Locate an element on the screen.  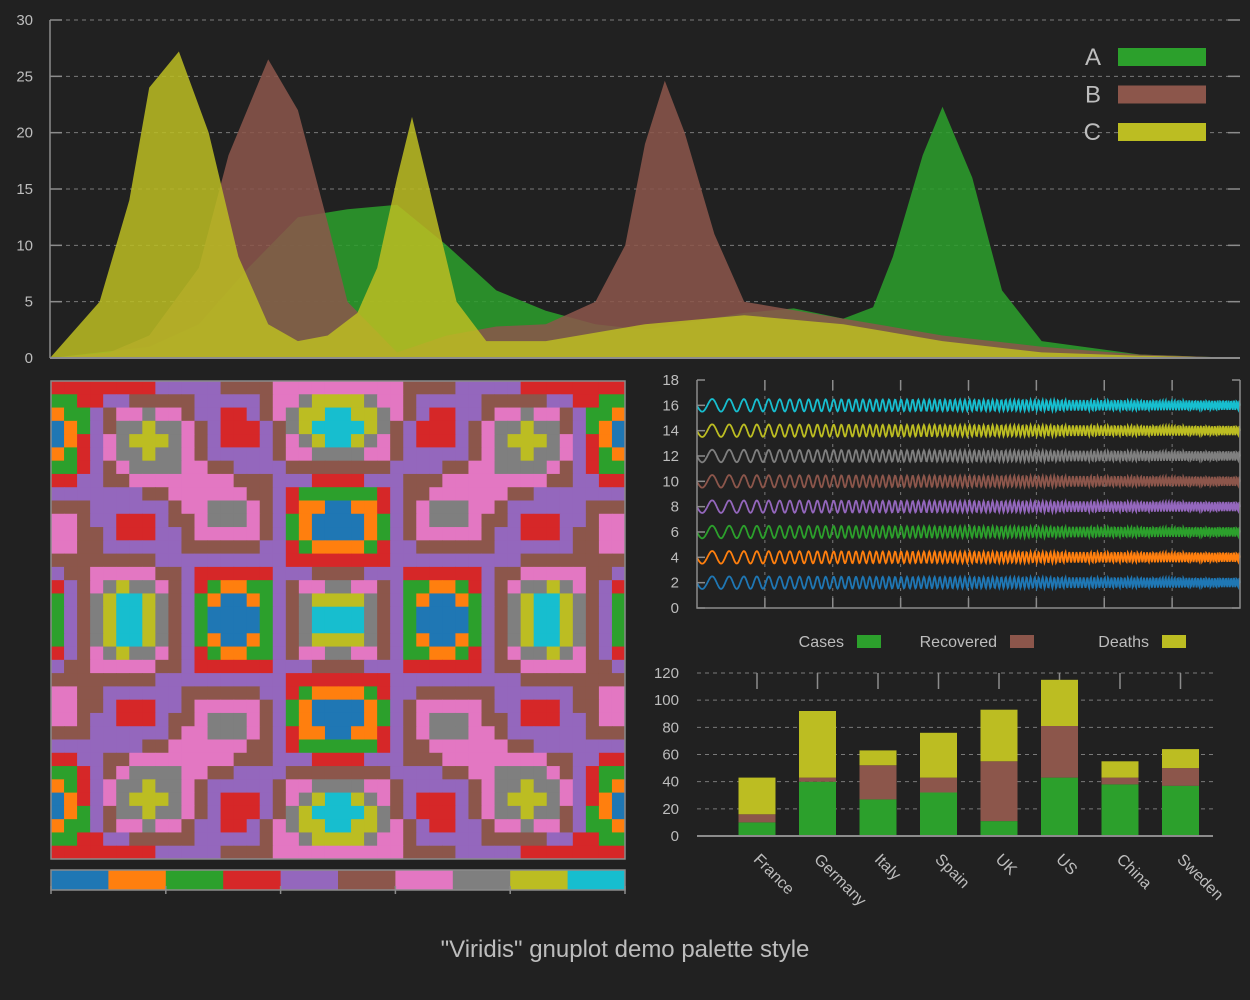
legend-swatch-cases is located at coordinates (869, 641).